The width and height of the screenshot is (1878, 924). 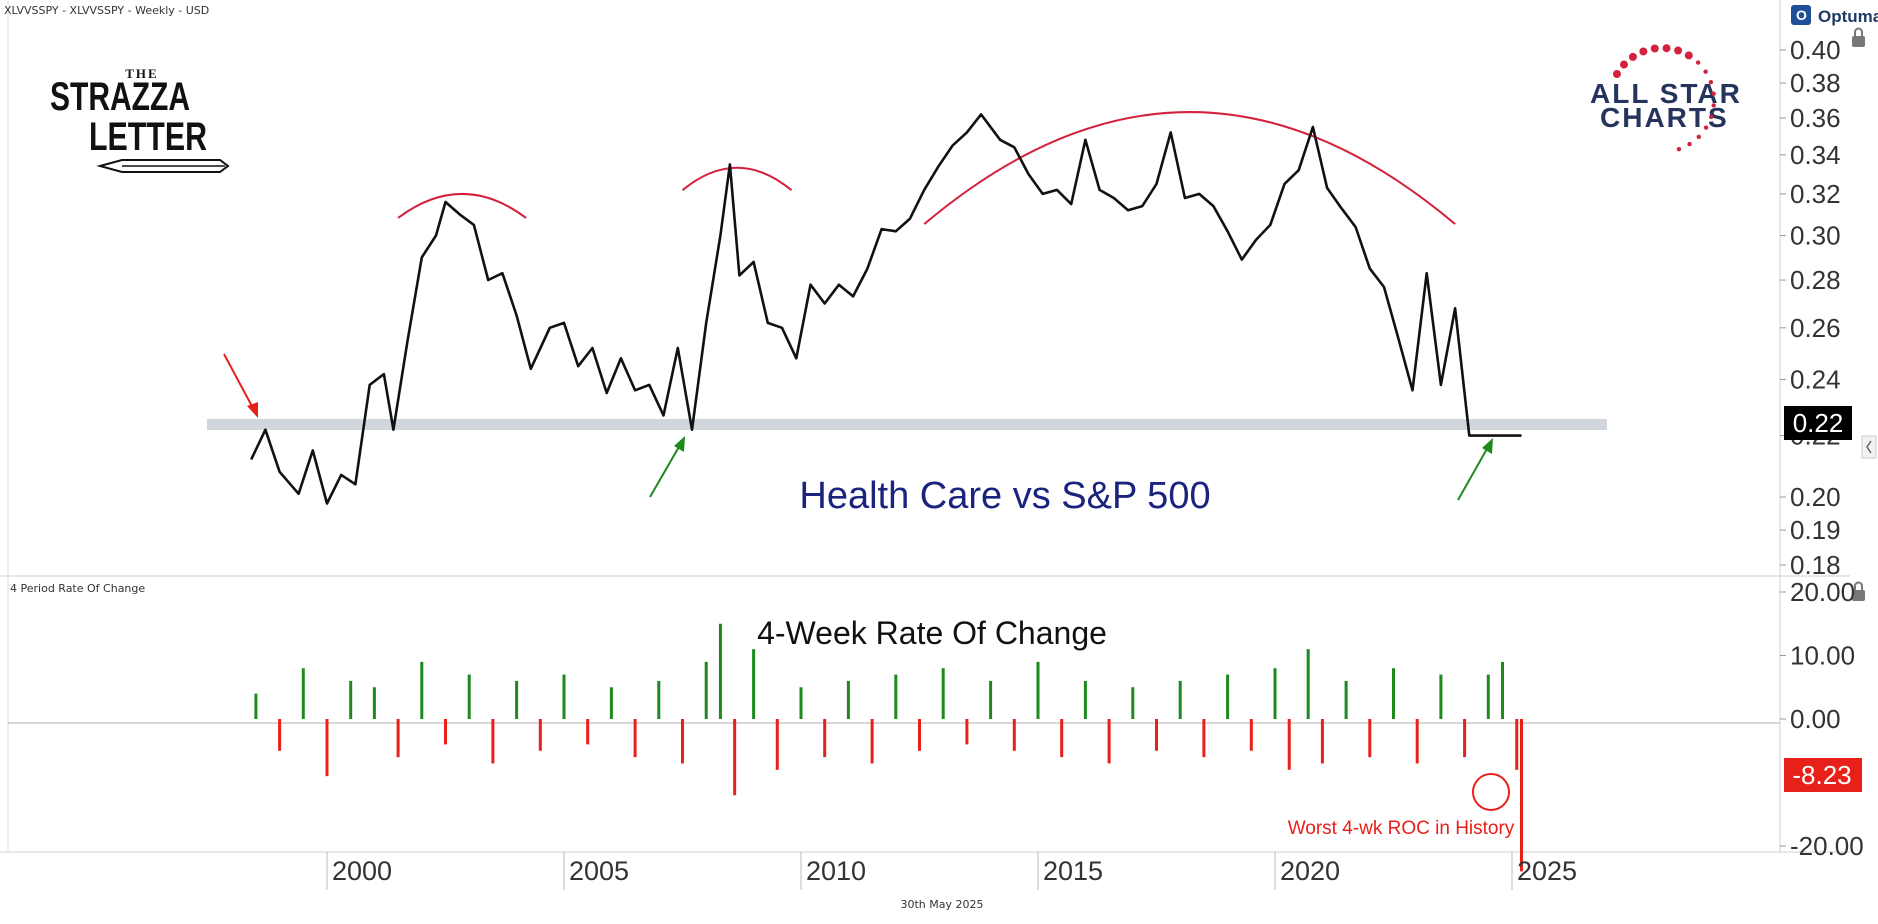 I want to click on price-tick-label: 0.18, so click(x=1815, y=565).